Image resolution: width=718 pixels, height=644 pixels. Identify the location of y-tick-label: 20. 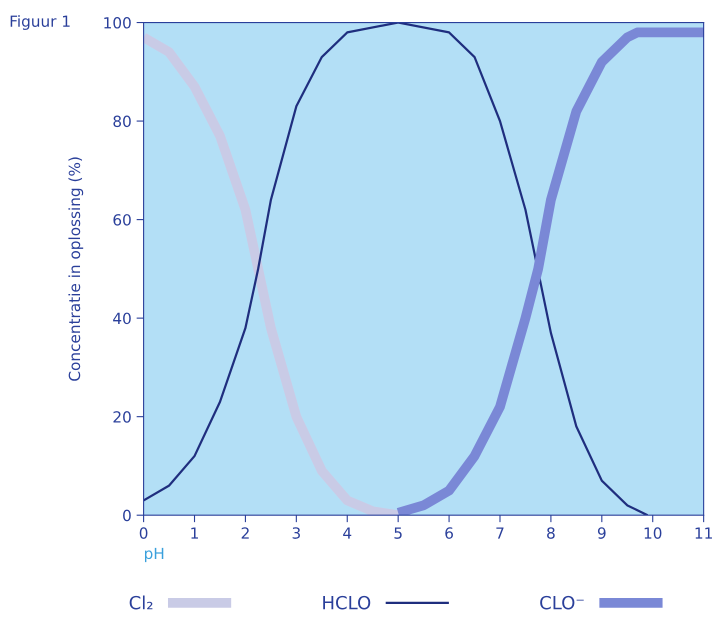
(122, 417).